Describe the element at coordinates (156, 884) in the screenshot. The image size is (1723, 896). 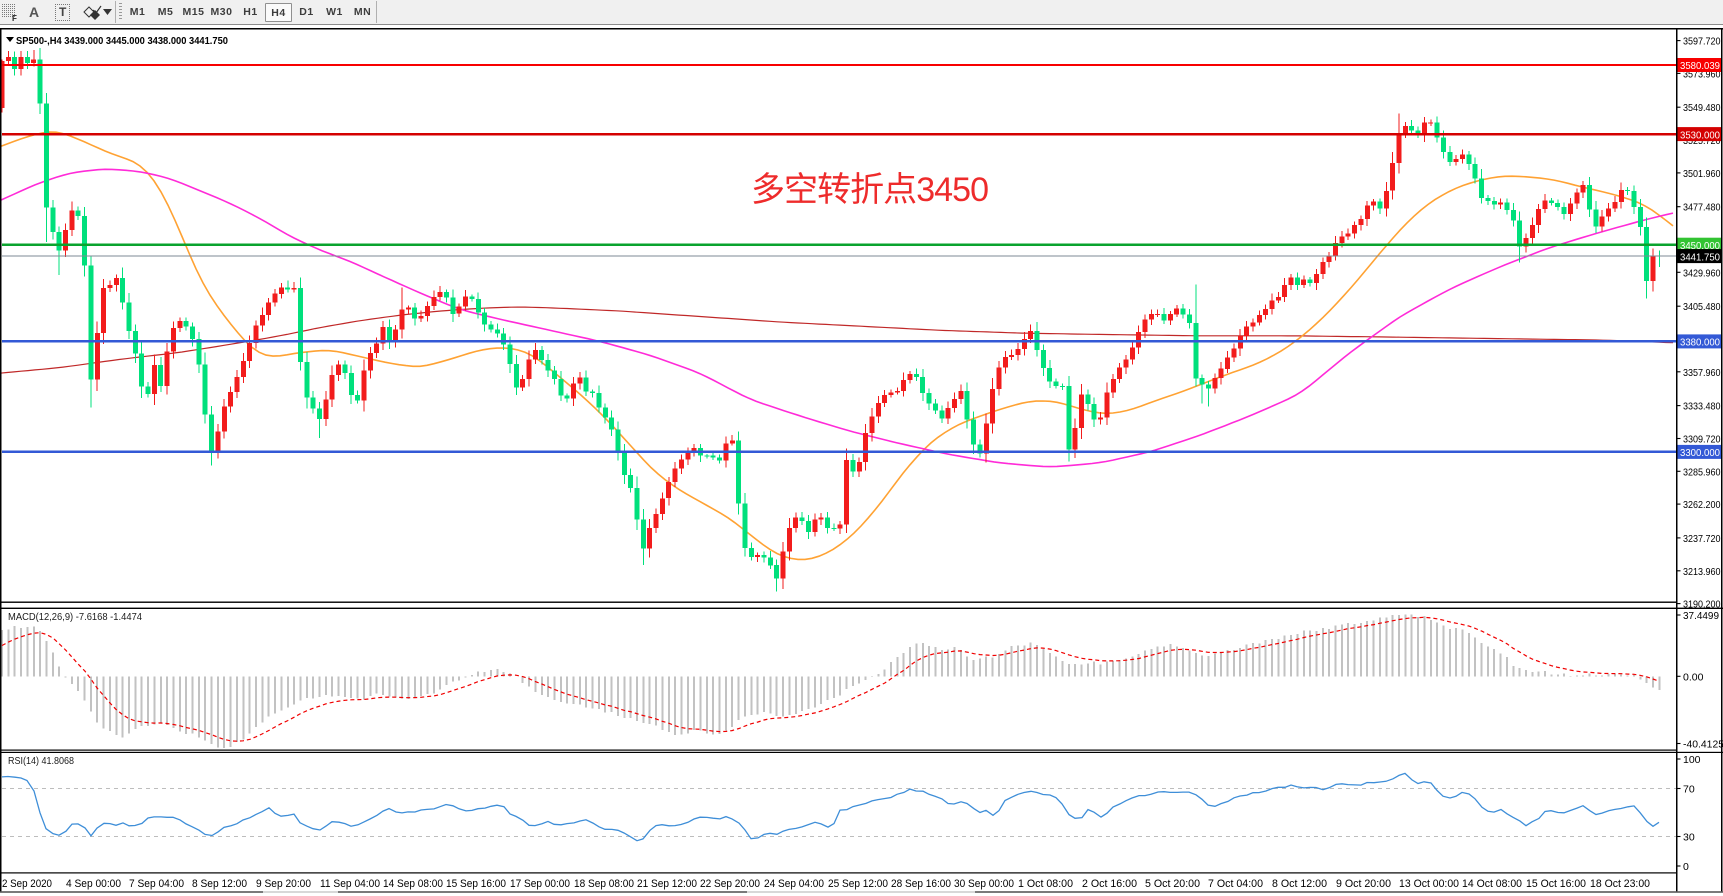
I see `svg-text: 7 Sep 04:00` at that location.